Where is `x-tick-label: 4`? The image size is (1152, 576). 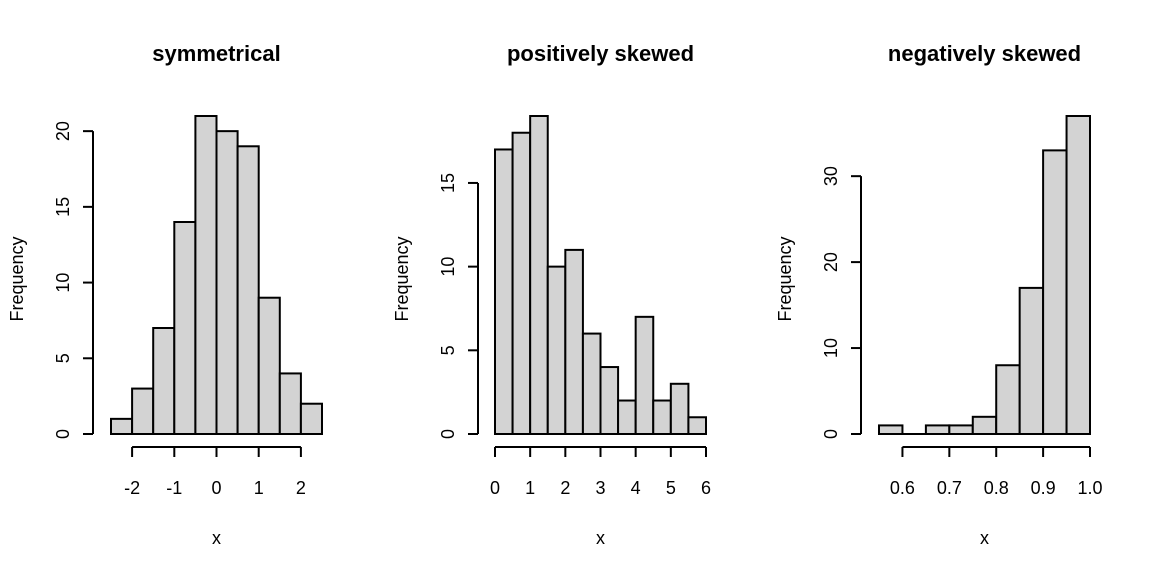 x-tick-label: 4 is located at coordinates (636, 488).